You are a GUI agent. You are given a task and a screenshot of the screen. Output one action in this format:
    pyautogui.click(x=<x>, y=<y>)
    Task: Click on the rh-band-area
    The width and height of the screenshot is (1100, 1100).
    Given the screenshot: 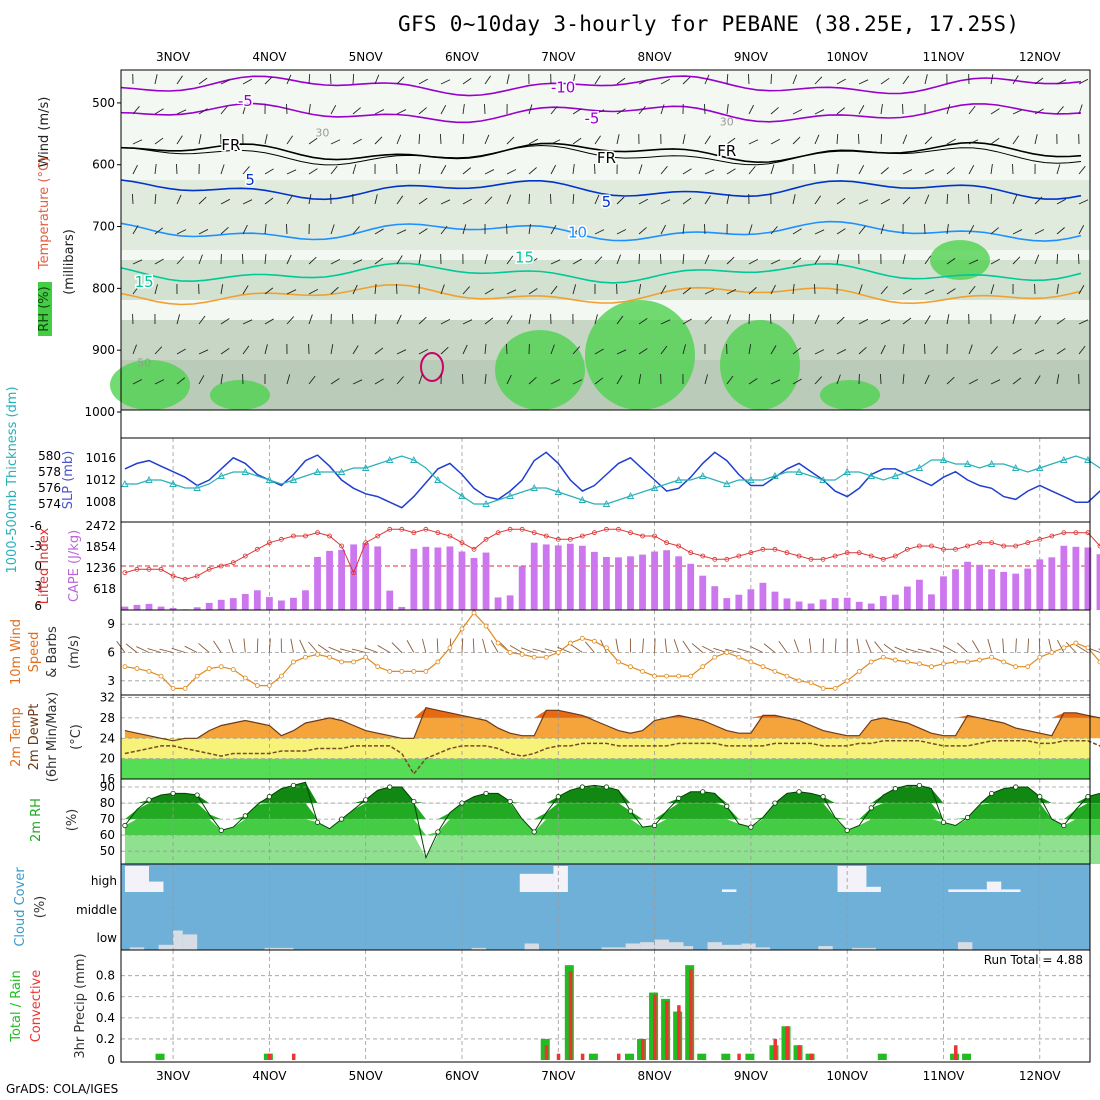 What is the action you would take?
    pyautogui.click(x=612, y=827)
    